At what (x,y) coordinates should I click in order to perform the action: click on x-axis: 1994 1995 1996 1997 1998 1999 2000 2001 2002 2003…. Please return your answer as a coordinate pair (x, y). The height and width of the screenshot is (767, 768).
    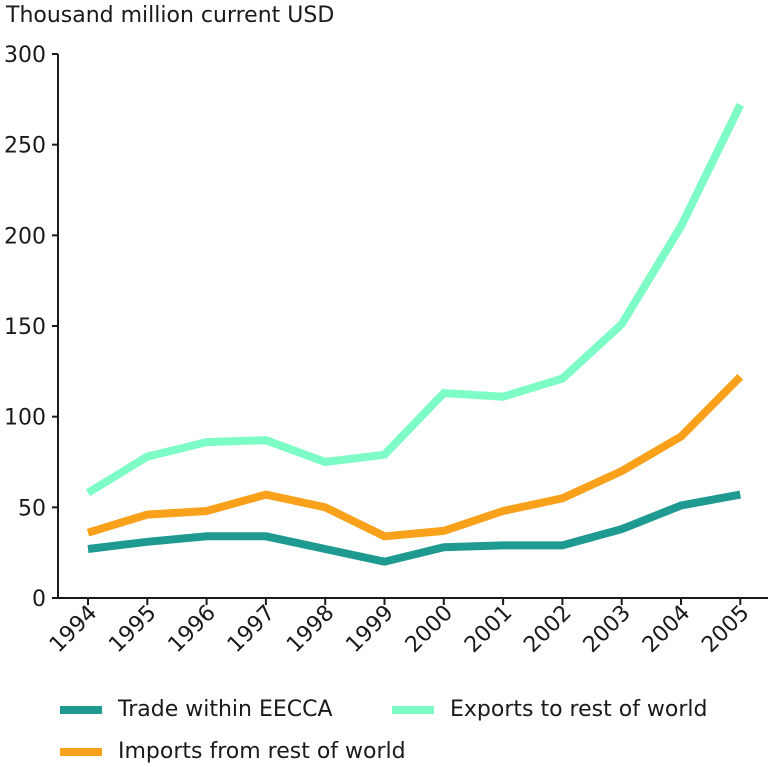
    Looking at the image, I should click on (406, 627).